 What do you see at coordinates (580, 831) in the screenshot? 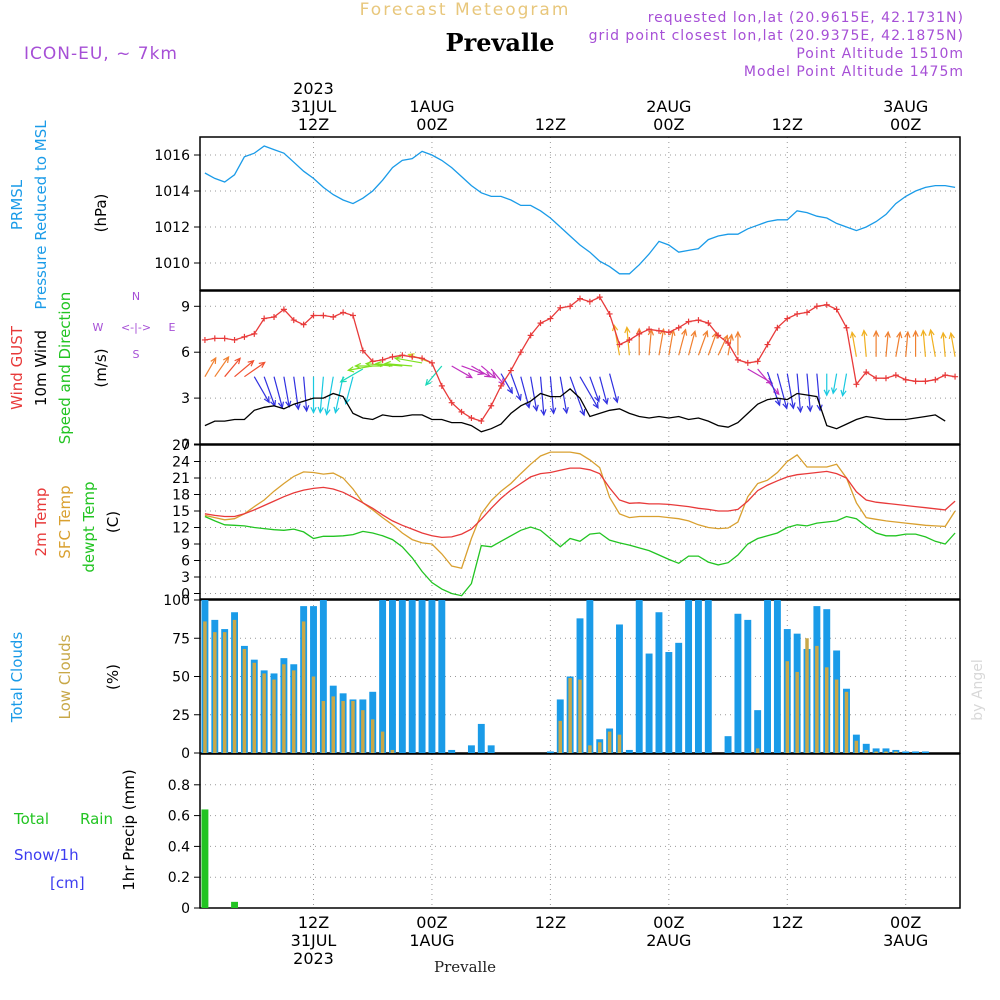
I see `precip-frame` at bounding box center [580, 831].